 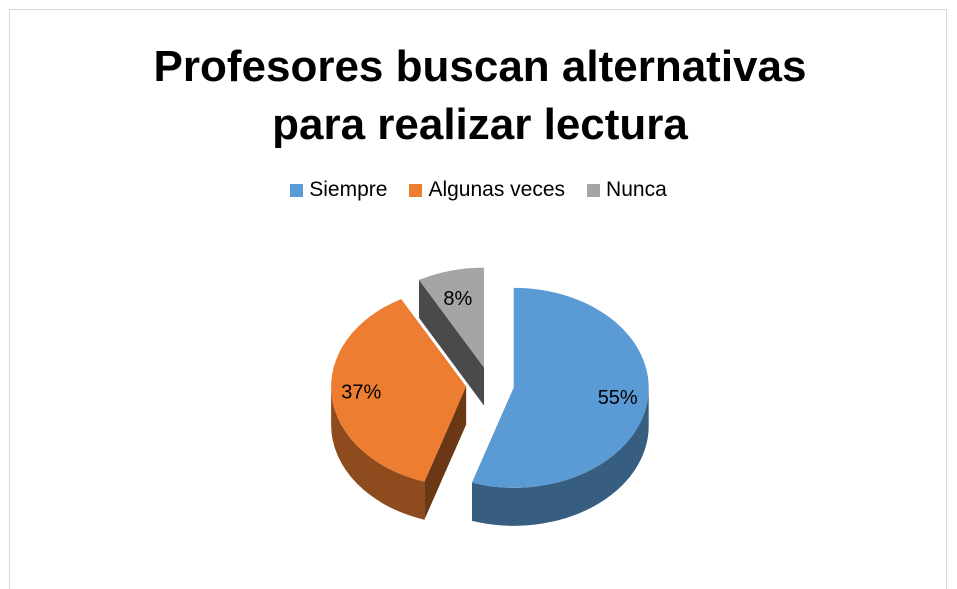 I want to click on data-label: 37%, so click(x=361, y=393).